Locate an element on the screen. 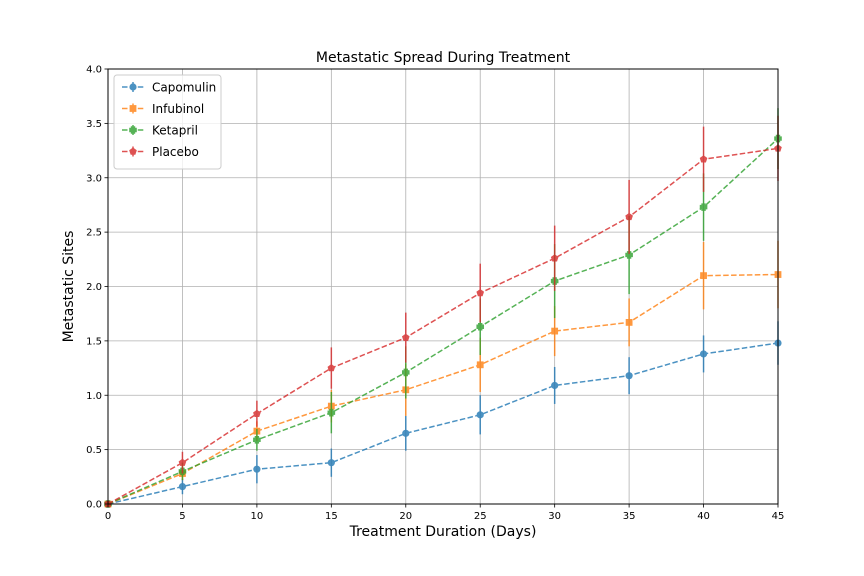 This screenshot has height=576, width=864. x-tick-label: 5 is located at coordinates (182, 516).